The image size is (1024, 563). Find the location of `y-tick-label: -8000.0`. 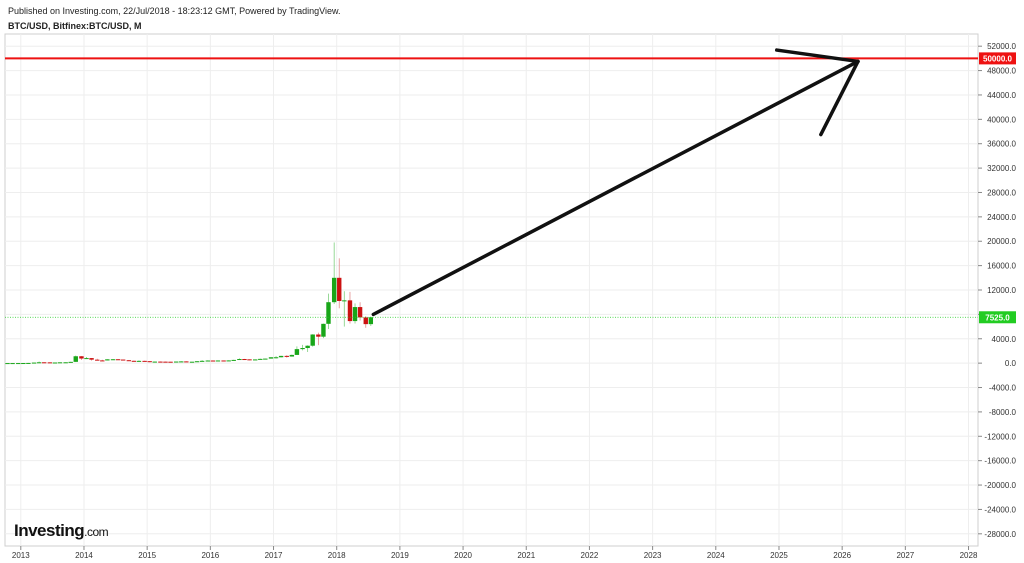

y-tick-label: -8000.0 is located at coordinates (1003, 412).